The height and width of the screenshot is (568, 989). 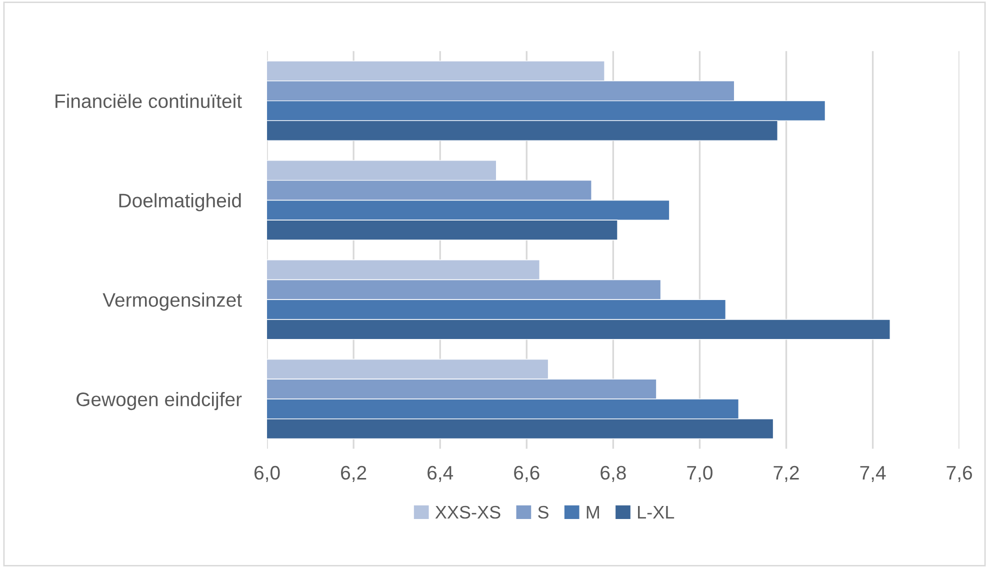 I want to click on x-tick-label: 7,0, so click(x=699, y=474).